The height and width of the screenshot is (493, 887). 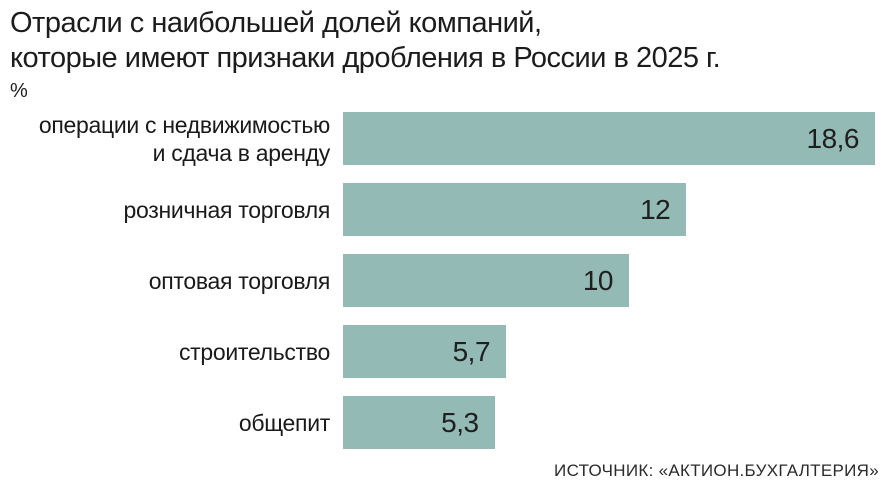 I want to click on chart-row: розничная торговля 12, so click(x=443, y=209).